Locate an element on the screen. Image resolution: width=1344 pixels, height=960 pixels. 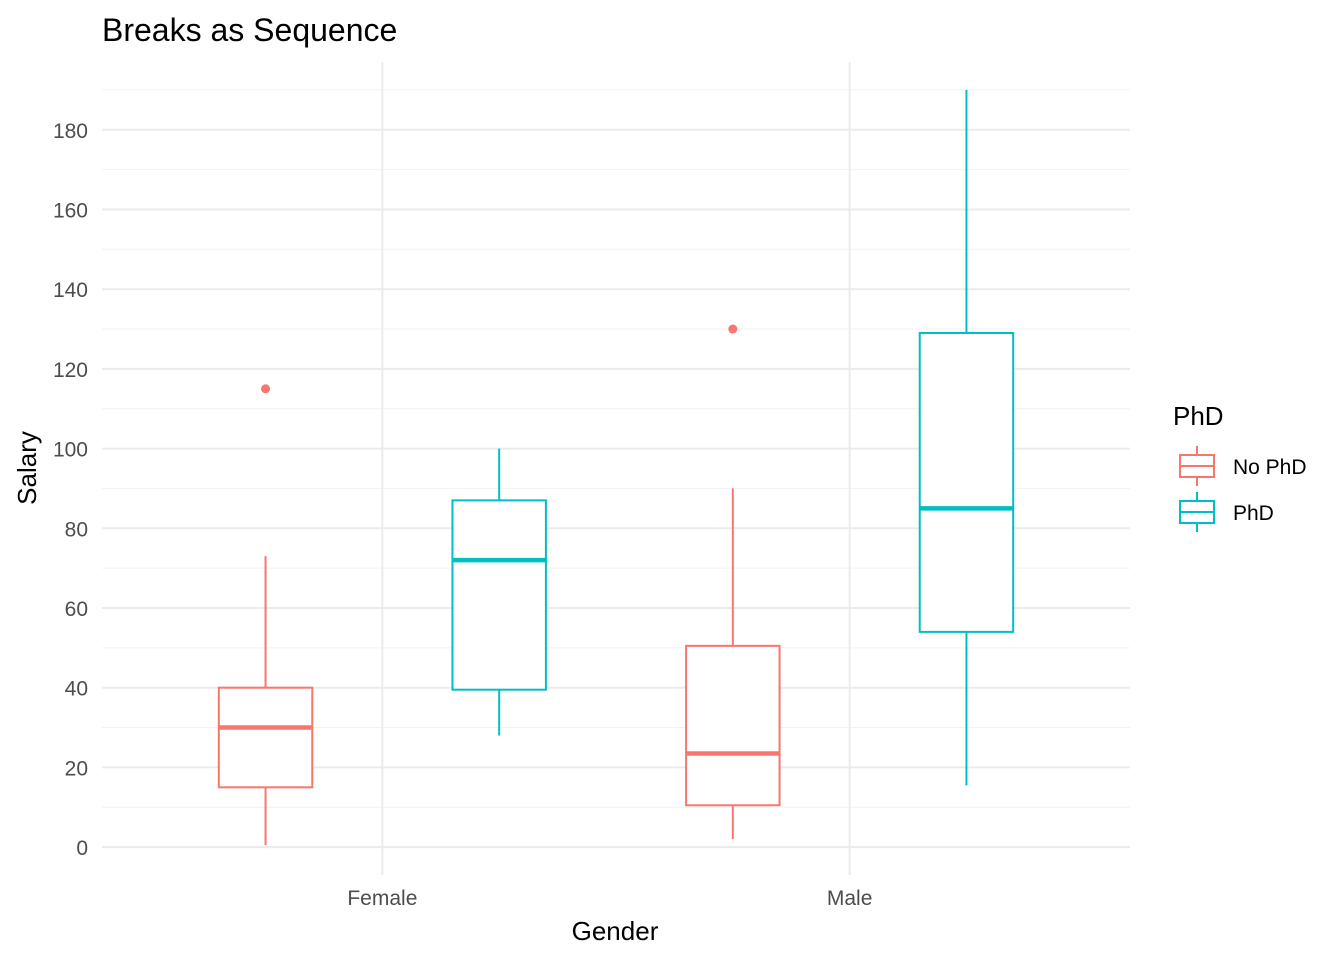
box-phd-female is located at coordinates (499, 592).